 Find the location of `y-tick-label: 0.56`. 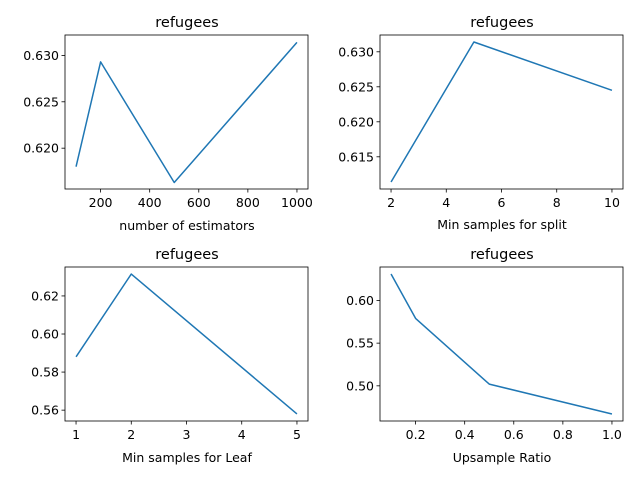

y-tick-label: 0.56 is located at coordinates (45, 410).